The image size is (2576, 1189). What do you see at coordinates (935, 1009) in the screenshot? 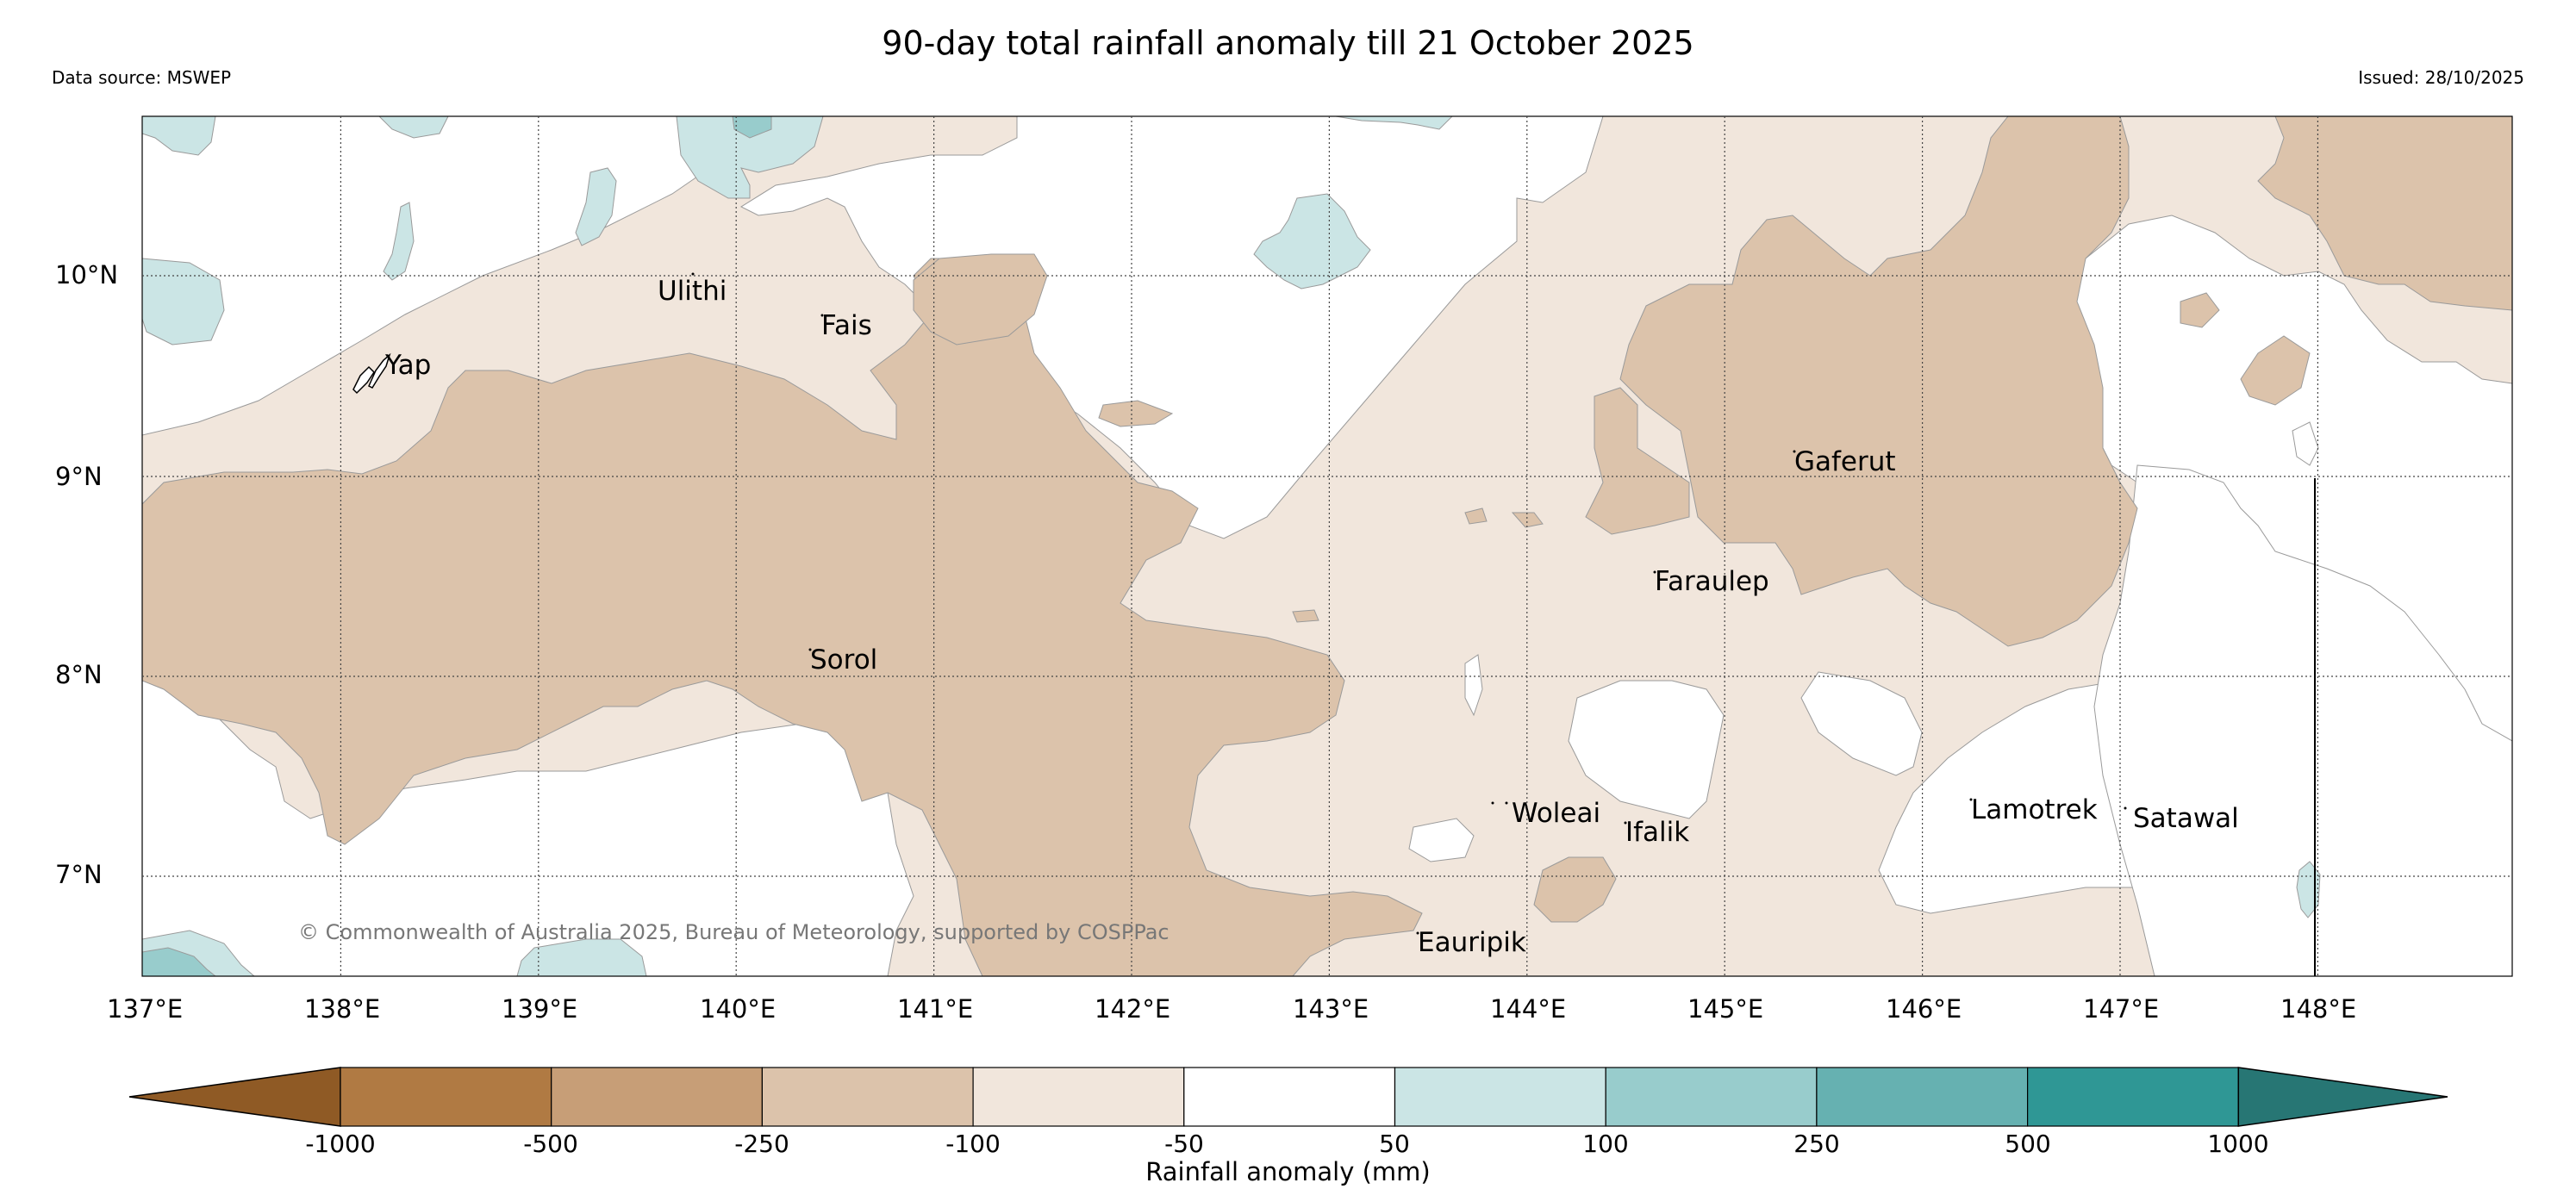
I see `lon-tick-label: 141°E` at bounding box center [935, 1009].